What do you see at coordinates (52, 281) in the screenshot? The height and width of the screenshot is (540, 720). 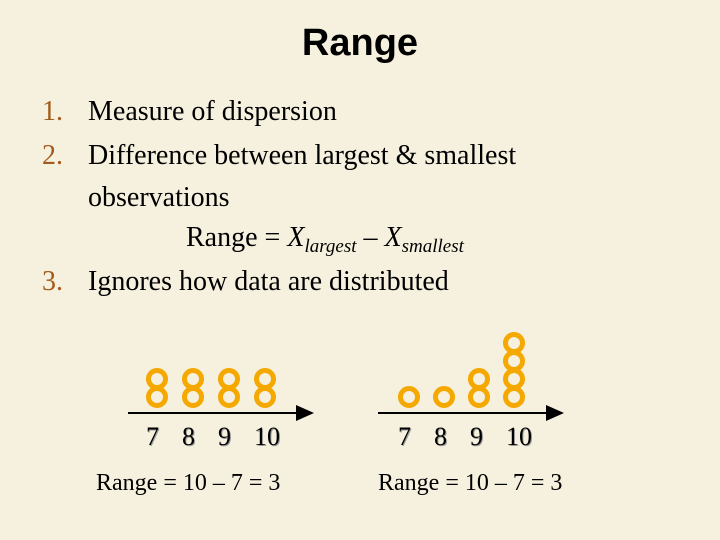 I see `bullet-number-3: 3.` at bounding box center [52, 281].